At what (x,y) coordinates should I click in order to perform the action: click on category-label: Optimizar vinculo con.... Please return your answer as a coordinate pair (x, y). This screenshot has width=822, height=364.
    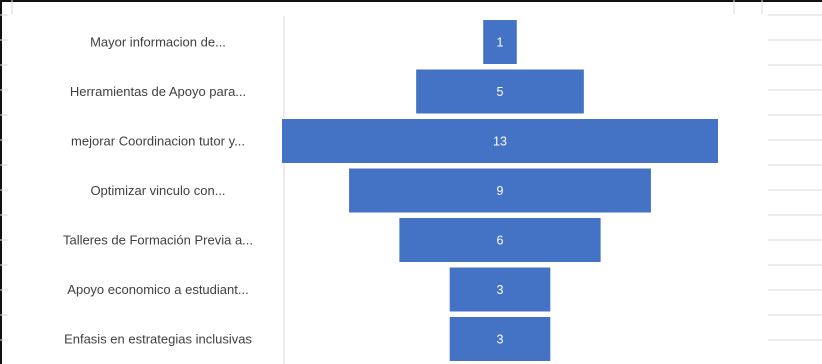
    Looking at the image, I should click on (157, 190).